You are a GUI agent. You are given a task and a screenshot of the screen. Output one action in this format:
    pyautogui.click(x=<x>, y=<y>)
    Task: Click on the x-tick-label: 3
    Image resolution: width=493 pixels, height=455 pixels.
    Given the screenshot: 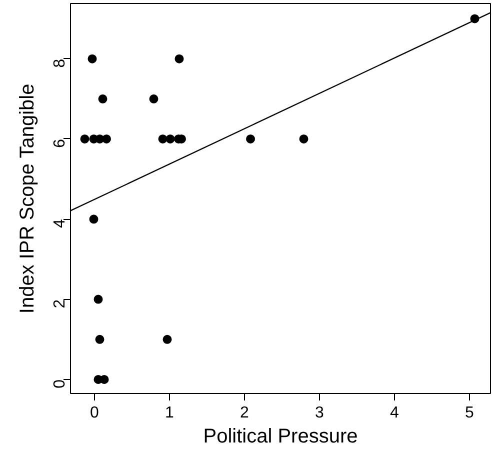 What is the action you would take?
    pyautogui.click(x=319, y=413)
    